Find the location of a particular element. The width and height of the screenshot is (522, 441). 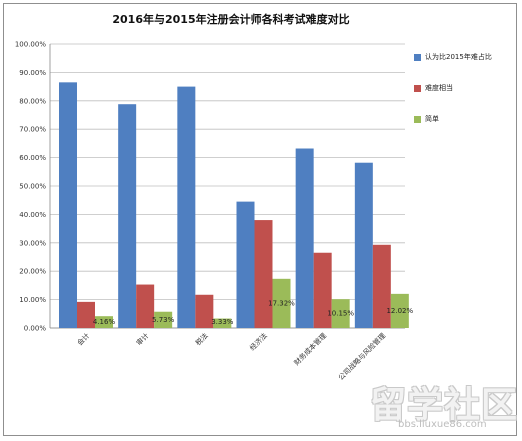

y-tick-label: 80.00% is located at coordinates (32, 101).